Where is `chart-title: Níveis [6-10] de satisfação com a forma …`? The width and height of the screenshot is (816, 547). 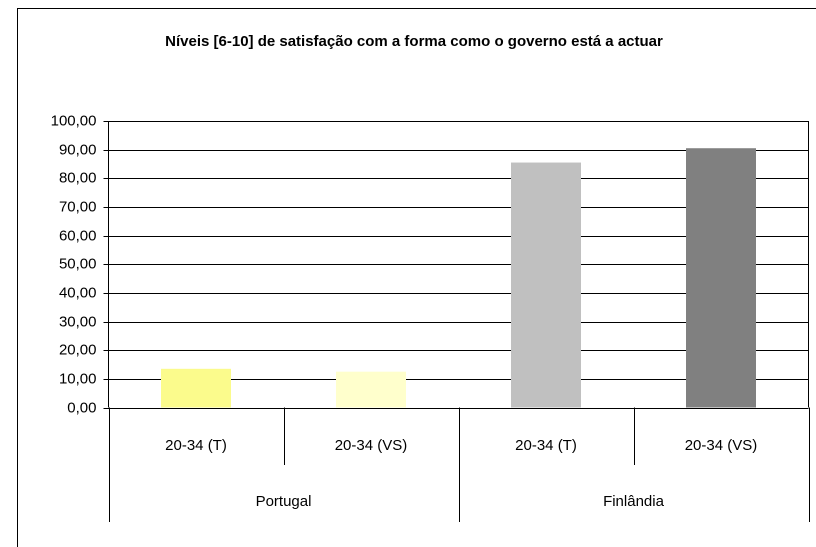 chart-title: Níveis [6-10] de satisfação com a forma … is located at coordinates (414, 41).